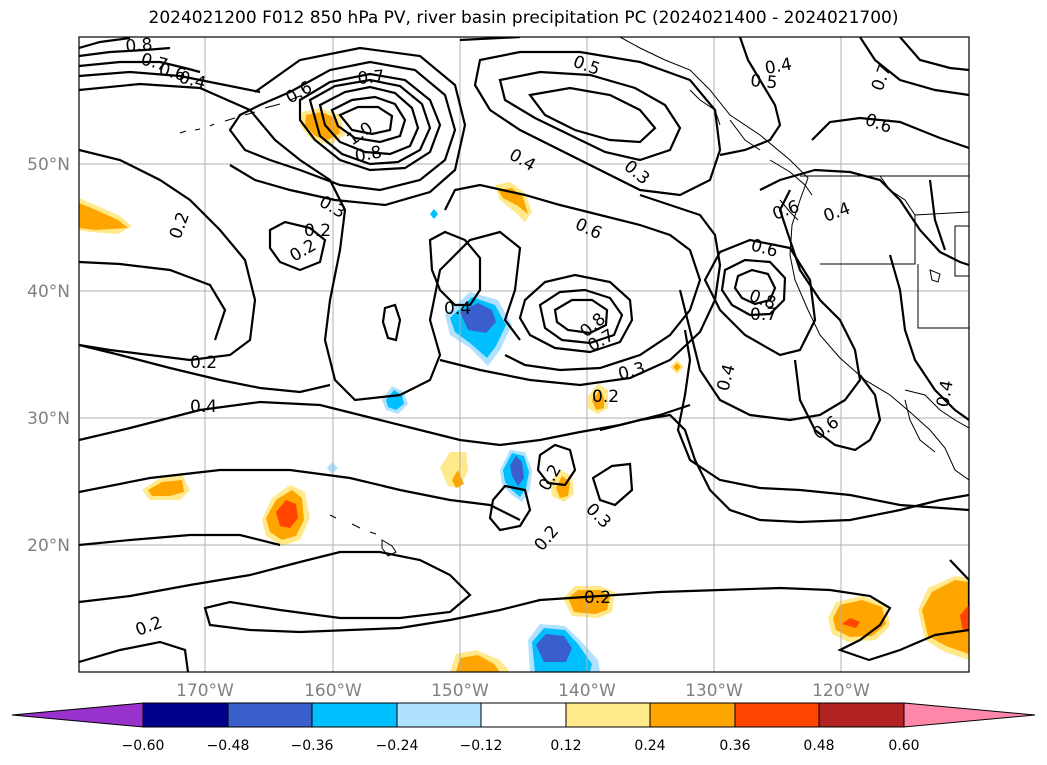 This screenshot has width=1047, height=765. What do you see at coordinates (228, 746) in the screenshot?
I see `colorbar-tick: −0.48` at bounding box center [228, 746].